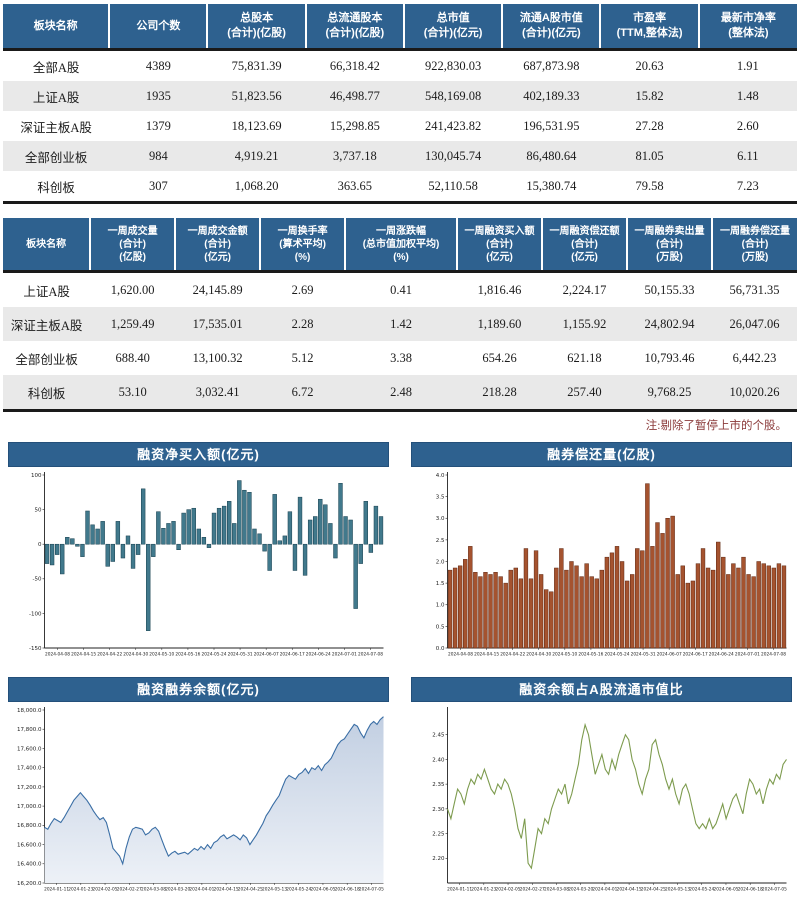 This screenshot has width=800, height=898. I want to click on cell-value: 53.10, so click(132, 391).